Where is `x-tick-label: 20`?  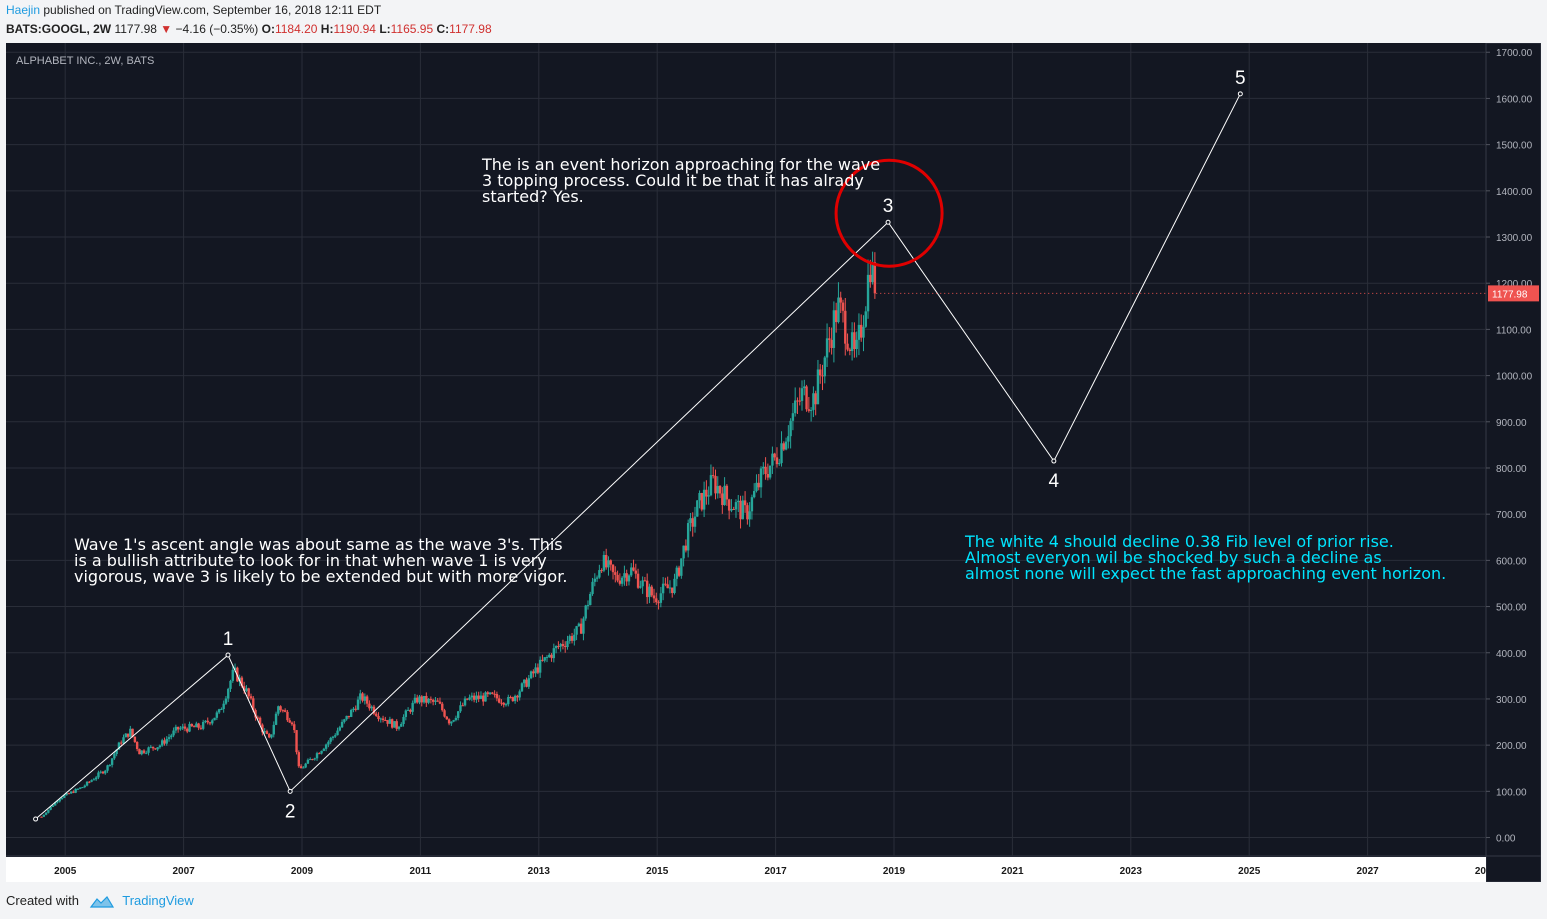 x-tick-label: 20 is located at coordinates (1481, 871).